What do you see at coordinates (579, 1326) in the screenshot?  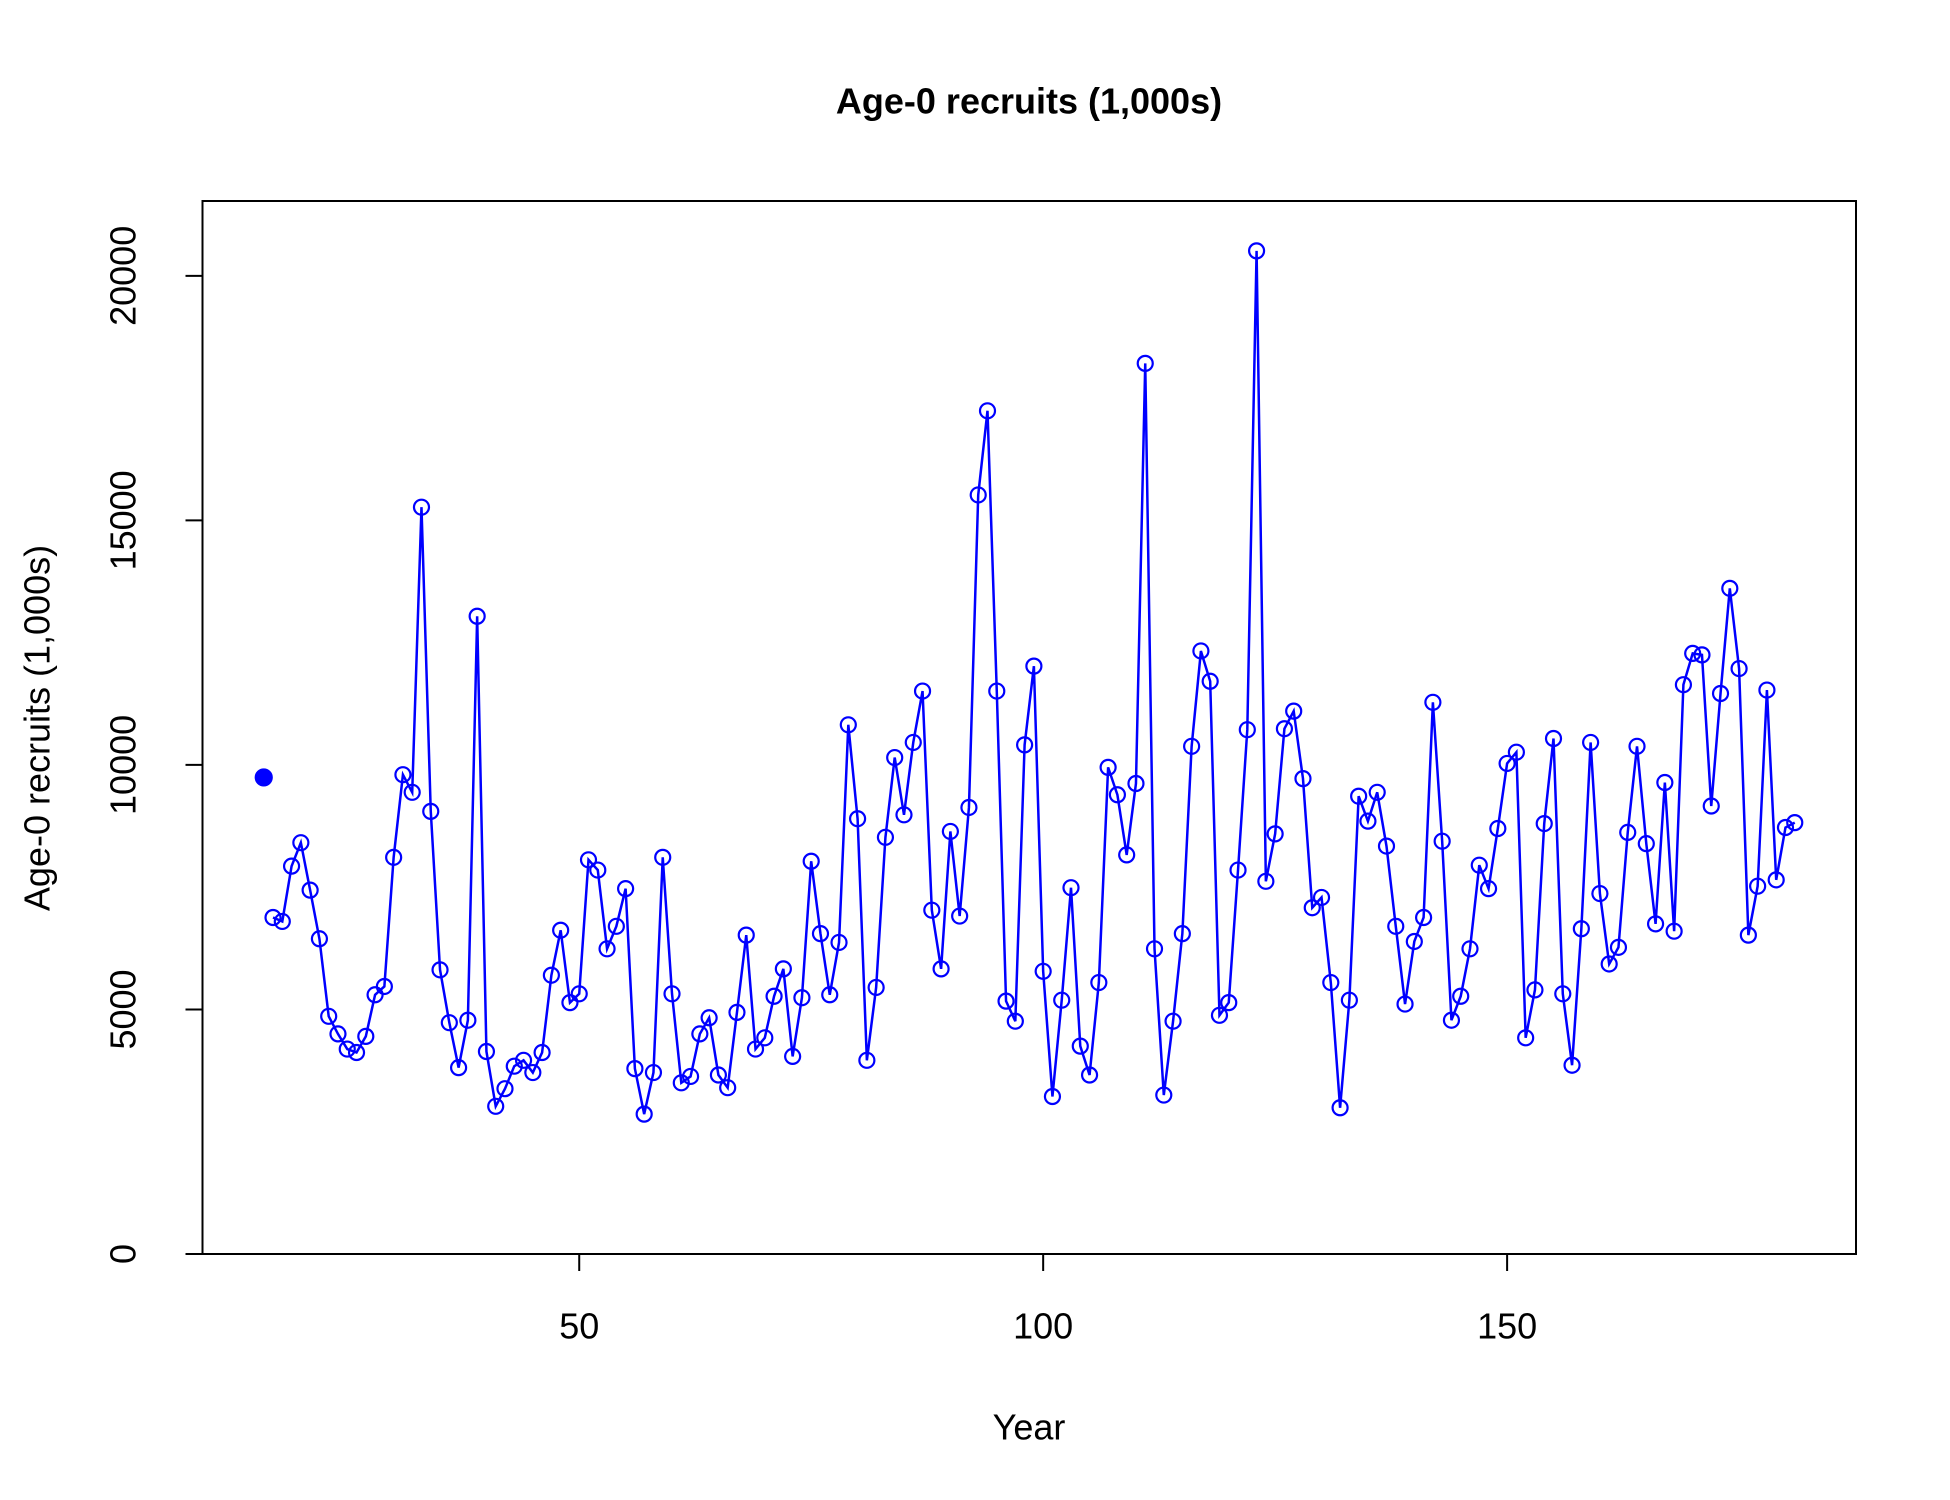 I see `x-tick-label: 50` at bounding box center [579, 1326].